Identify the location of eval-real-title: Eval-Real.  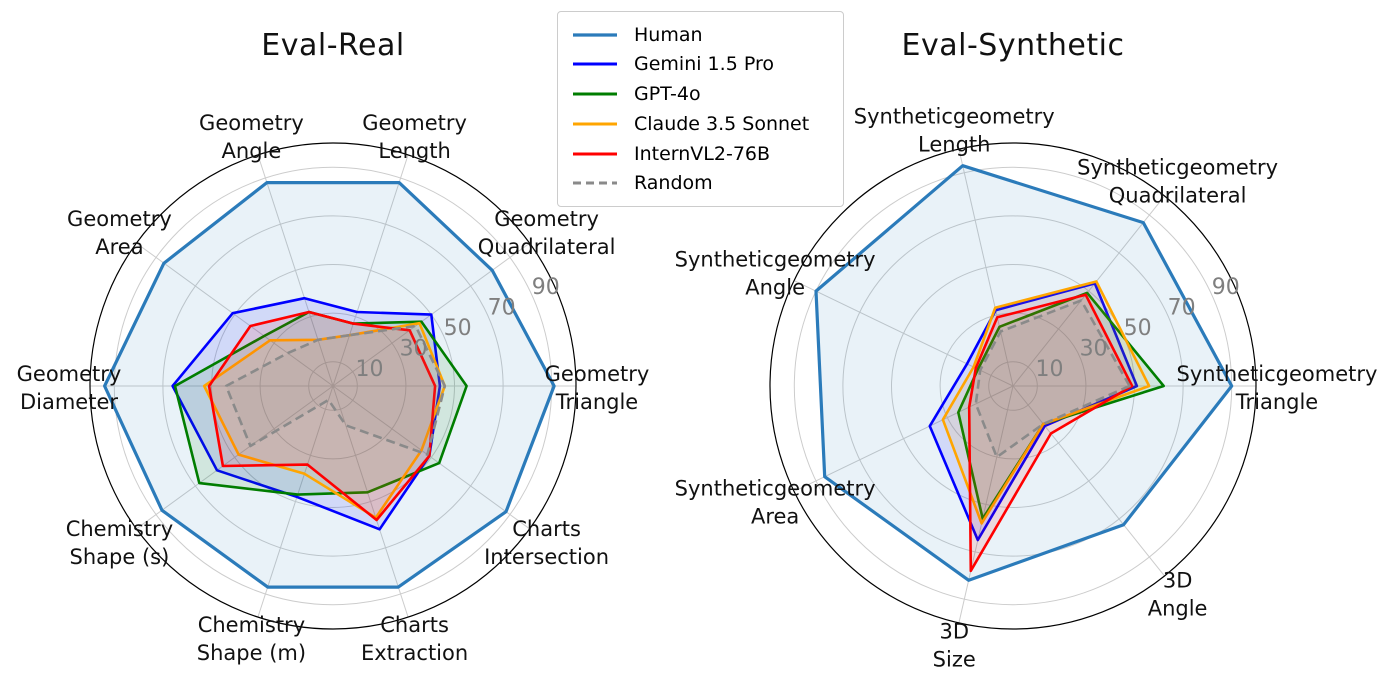
(333, 45).